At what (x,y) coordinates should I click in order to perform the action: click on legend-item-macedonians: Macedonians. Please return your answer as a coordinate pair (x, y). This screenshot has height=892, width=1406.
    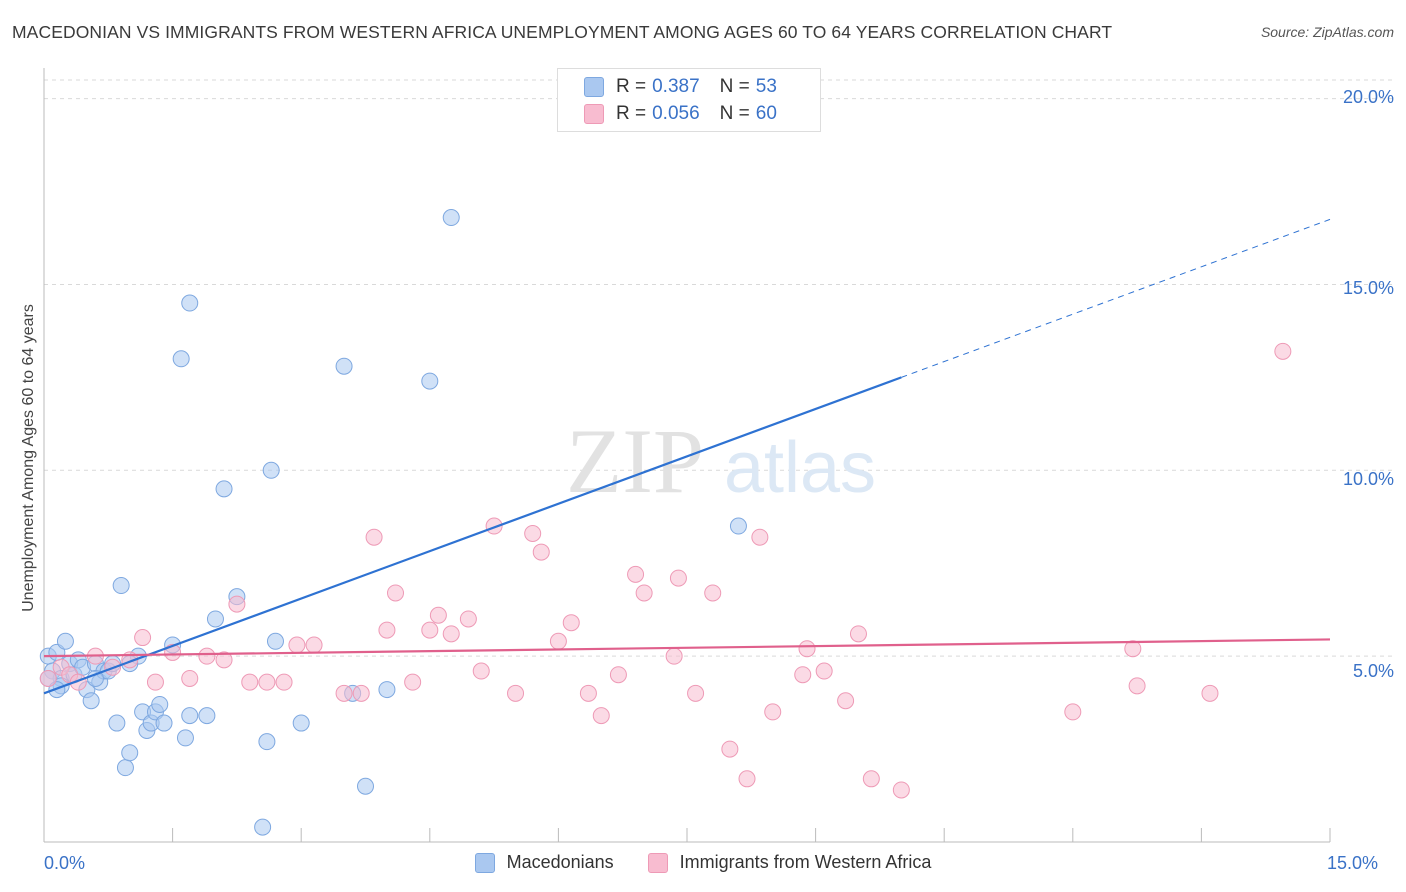
    Looking at the image, I should click on (544, 862).